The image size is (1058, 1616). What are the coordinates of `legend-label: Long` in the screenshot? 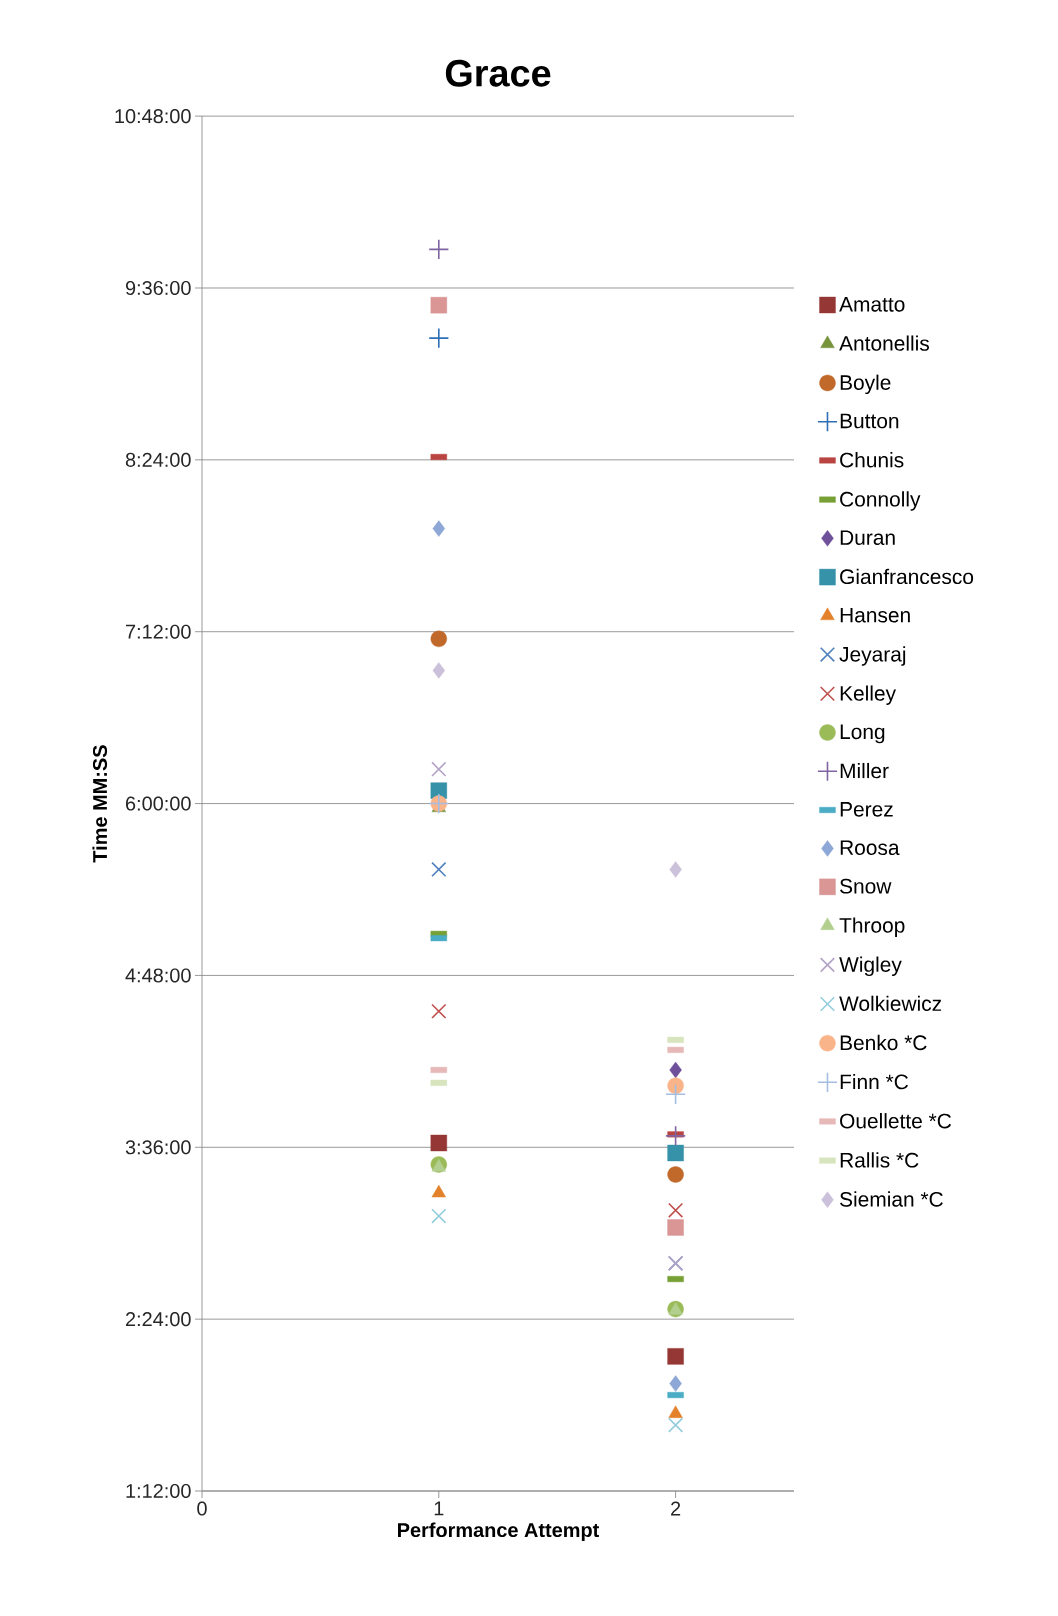 It's located at (862, 734).